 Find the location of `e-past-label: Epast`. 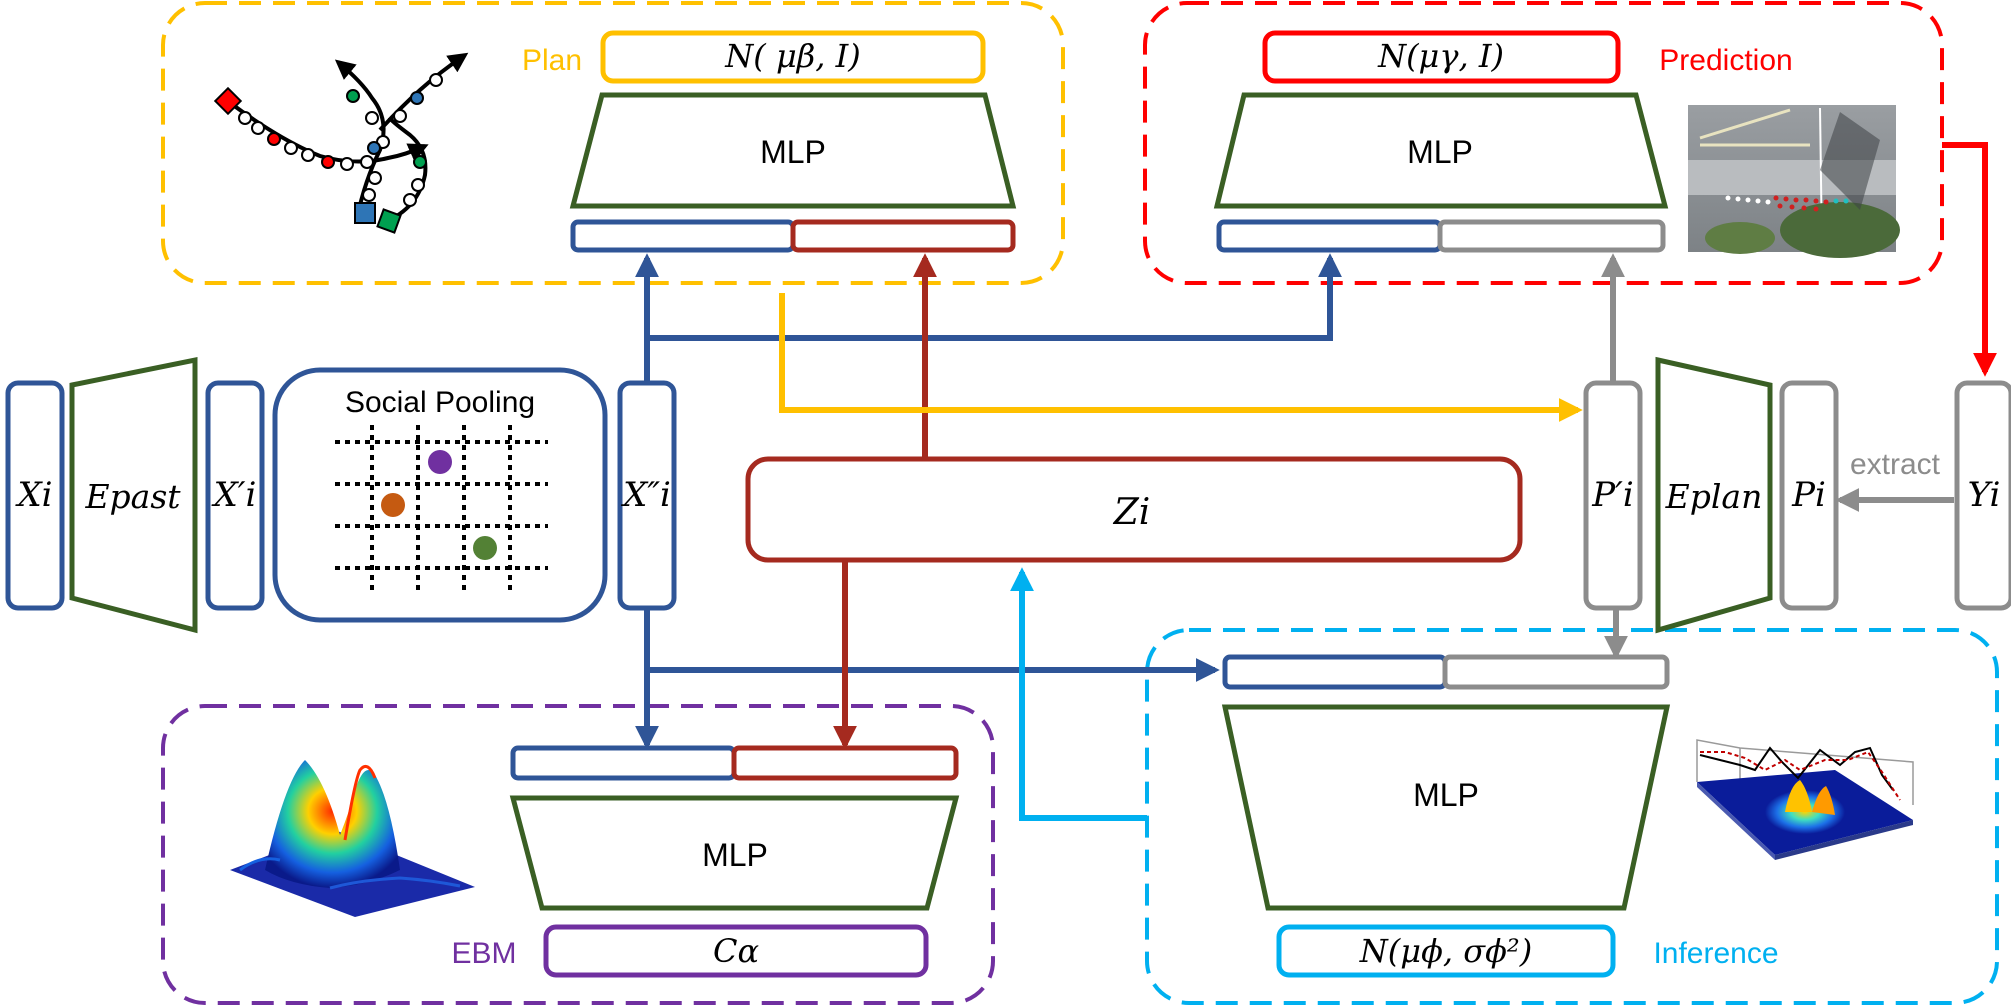

e-past-label: Epast is located at coordinates (132, 496).